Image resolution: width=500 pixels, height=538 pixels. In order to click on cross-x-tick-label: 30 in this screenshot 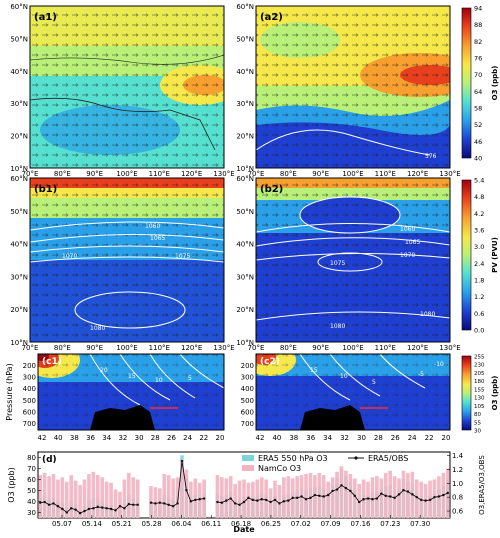, I will do `click(361, 438)`.